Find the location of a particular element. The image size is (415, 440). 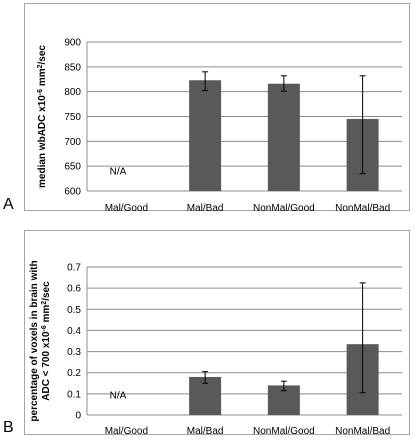

y-tick-label: 0.3 is located at coordinates (74, 352).